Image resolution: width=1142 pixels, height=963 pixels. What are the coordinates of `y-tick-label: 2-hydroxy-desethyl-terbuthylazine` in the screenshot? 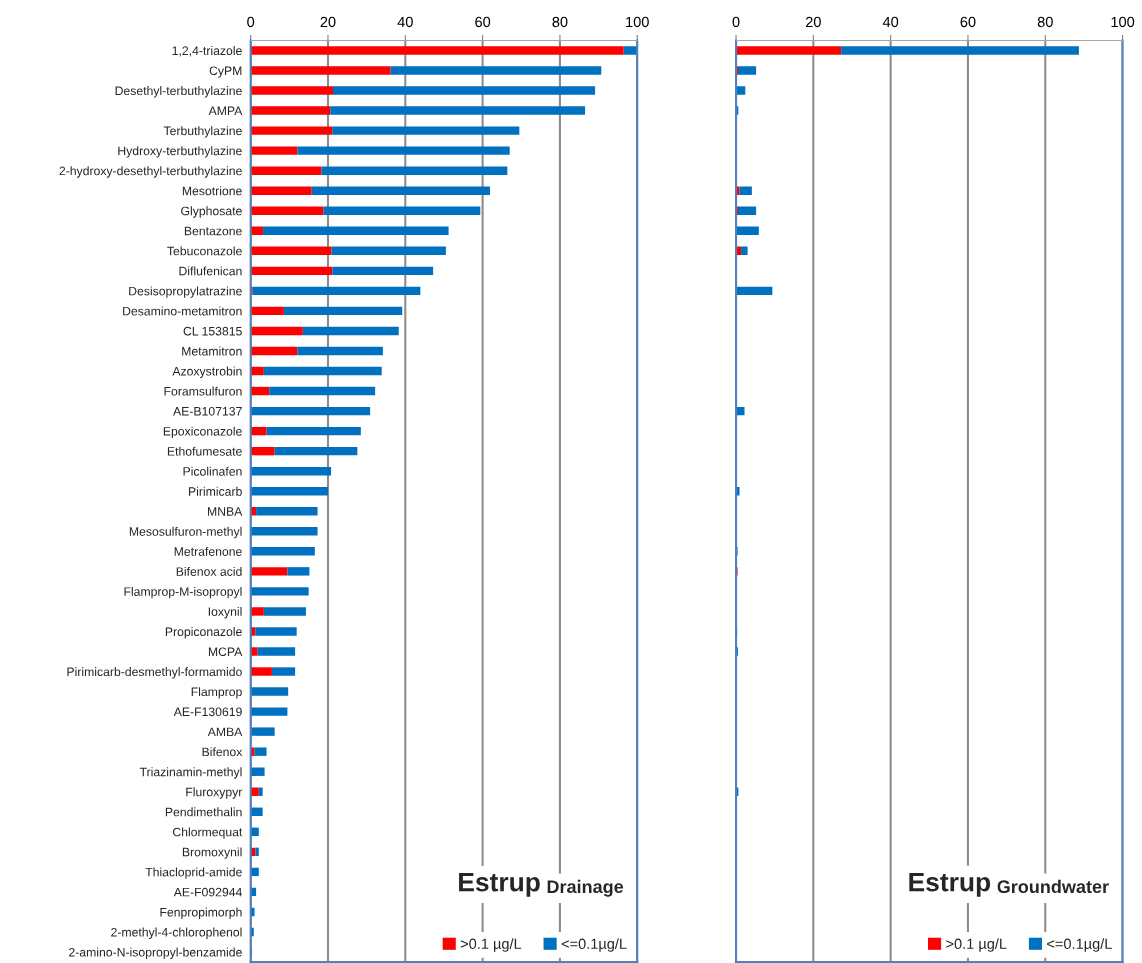 It's located at (150, 172).